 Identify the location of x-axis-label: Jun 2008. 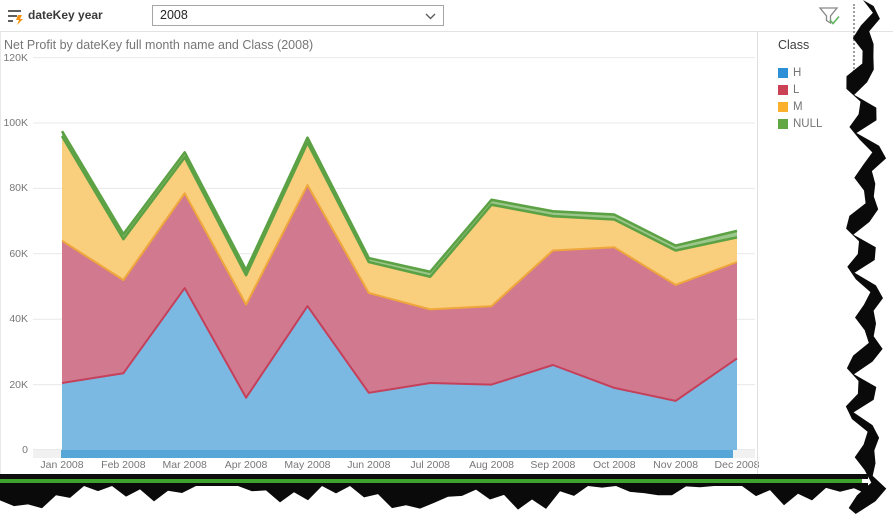
(369, 465).